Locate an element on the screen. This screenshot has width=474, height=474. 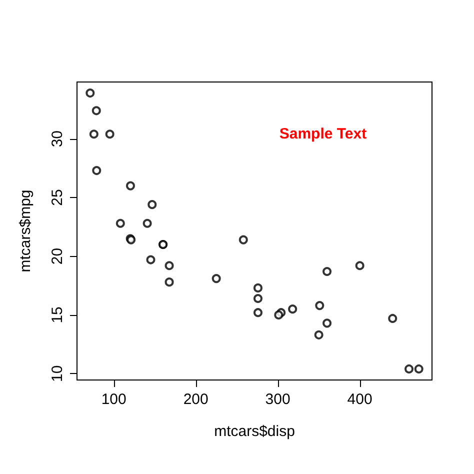
annotation: Sample Text is located at coordinates (323, 134).